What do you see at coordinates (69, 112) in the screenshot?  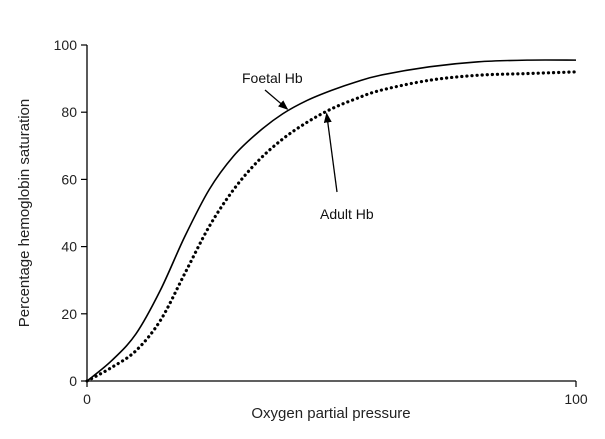 I see `y-tick-label: 80` at bounding box center [69, 112].